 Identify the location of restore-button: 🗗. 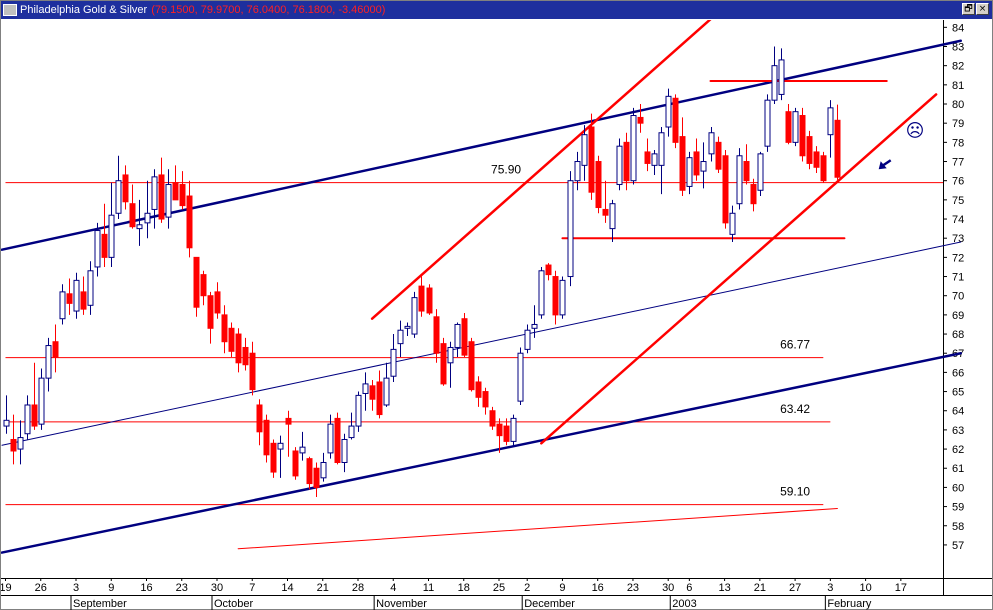
(968, 9).